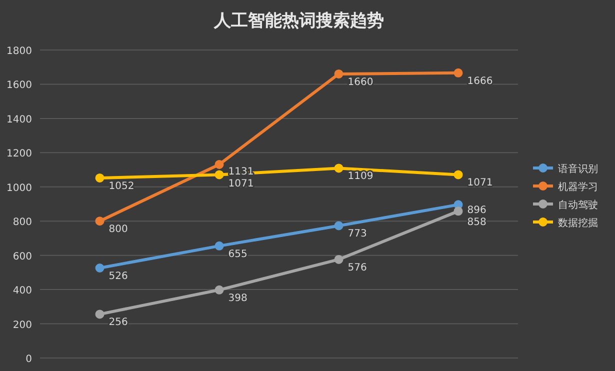 The width and height of the screenshot is (615, 371). Describe the element at coordinates (118, 276) in the screenshot. I see `data-label: 526` at that location.